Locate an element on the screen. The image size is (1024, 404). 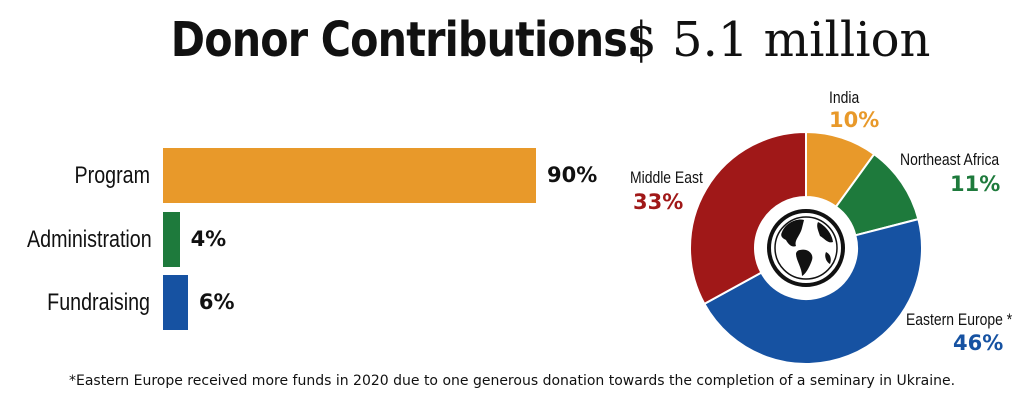
slice-value-eastern-europe: 46% is located at coordinates (978, 343).